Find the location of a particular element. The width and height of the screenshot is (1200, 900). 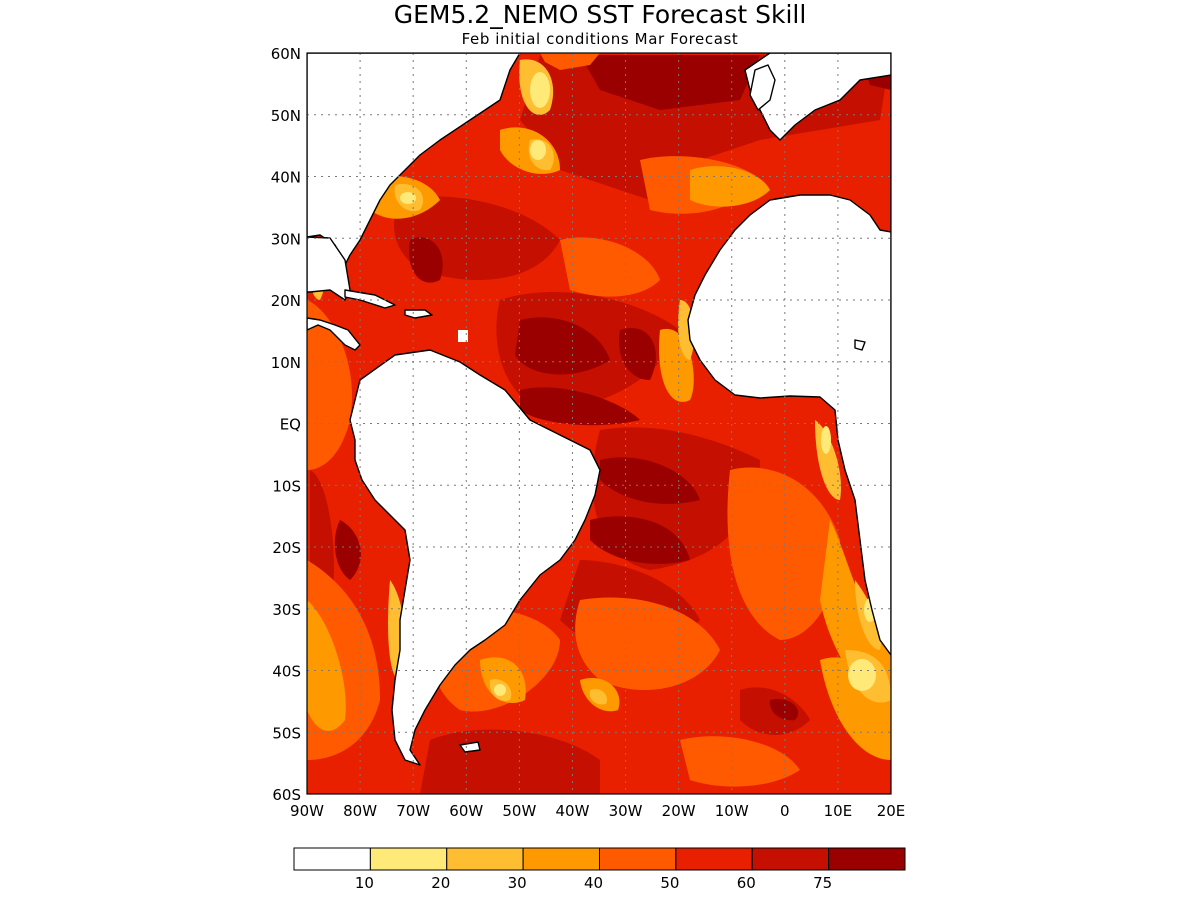

y-tick-label: 50N is located at coordinates (286, 116).